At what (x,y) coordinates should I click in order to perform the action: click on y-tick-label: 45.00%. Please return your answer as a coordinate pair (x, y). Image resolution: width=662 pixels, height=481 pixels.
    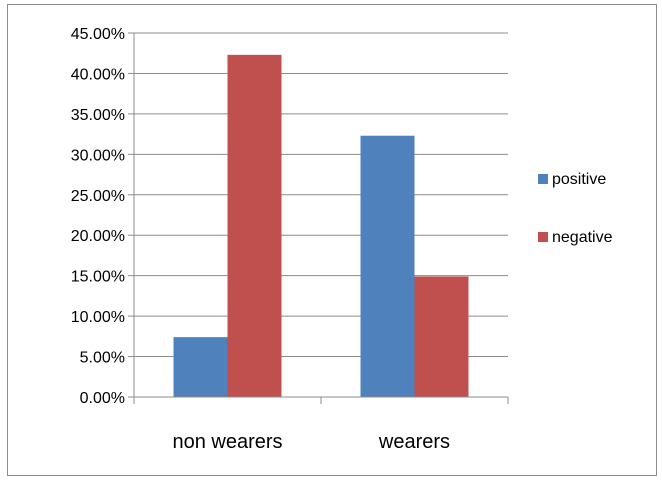
    Looking at the image, I should click on (98, 34).